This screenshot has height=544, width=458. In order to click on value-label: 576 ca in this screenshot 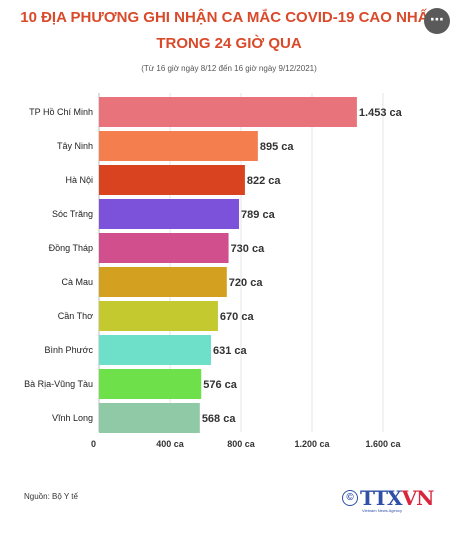, I will do `click(220, 385)`.